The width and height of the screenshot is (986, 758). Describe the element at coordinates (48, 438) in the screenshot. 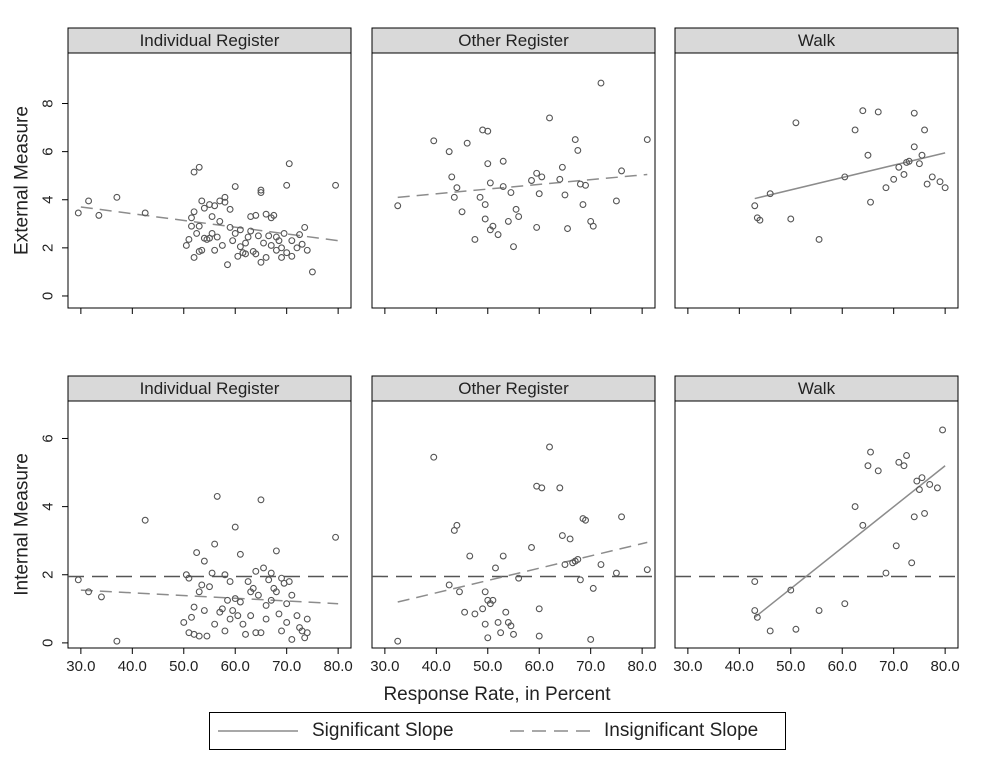

I see `y-tick-label: 6` at that location.